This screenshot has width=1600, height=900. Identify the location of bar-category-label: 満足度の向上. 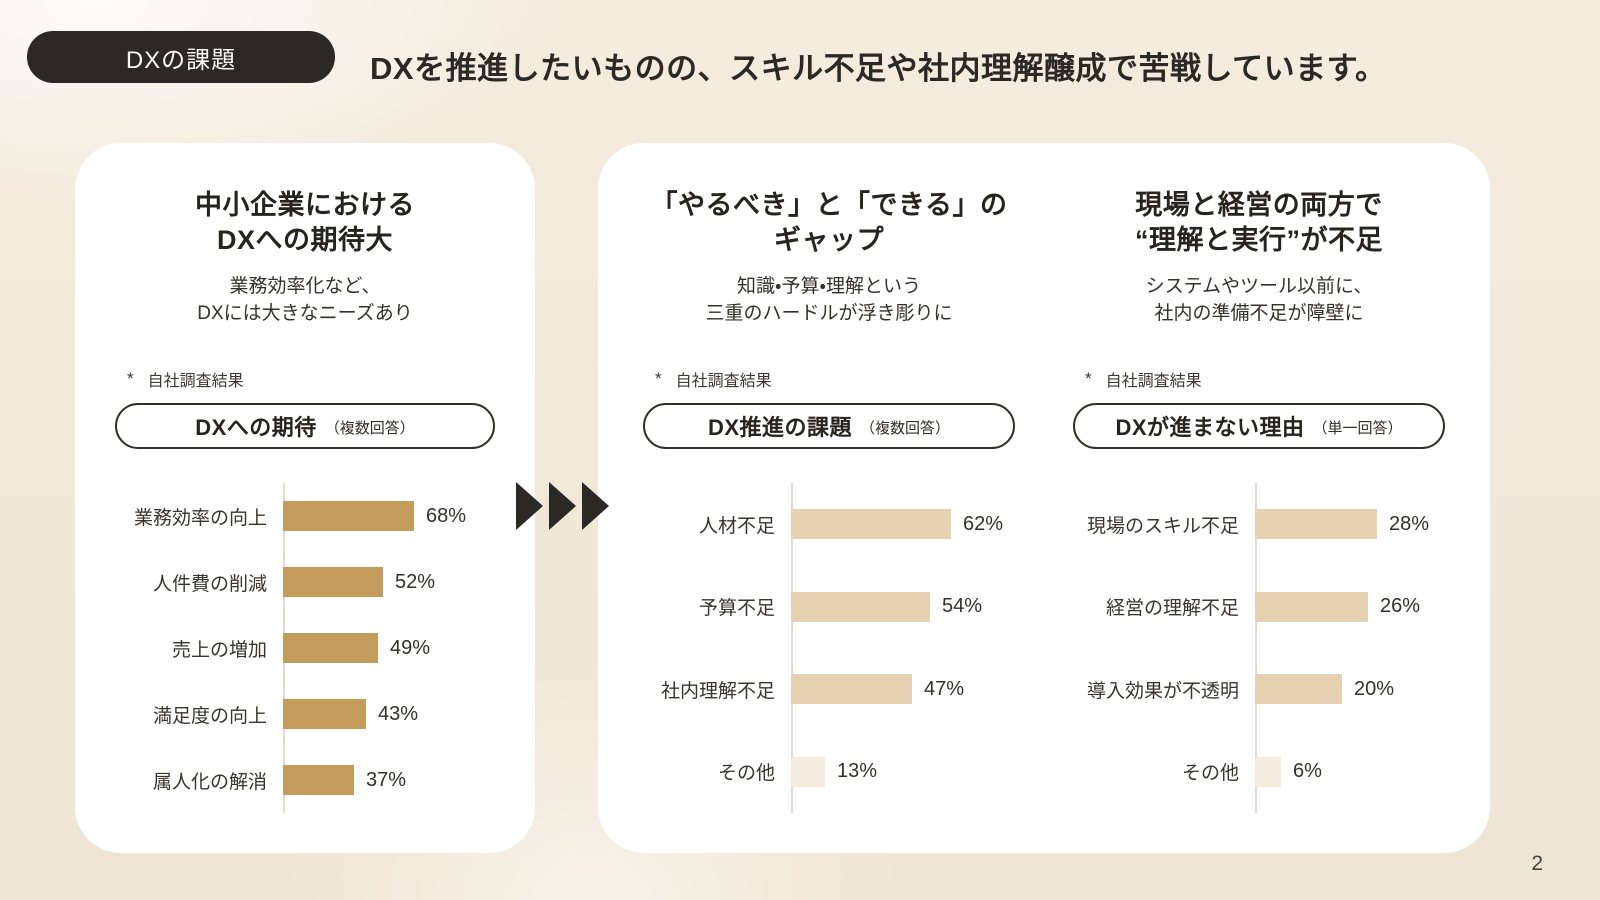
(209, 716).